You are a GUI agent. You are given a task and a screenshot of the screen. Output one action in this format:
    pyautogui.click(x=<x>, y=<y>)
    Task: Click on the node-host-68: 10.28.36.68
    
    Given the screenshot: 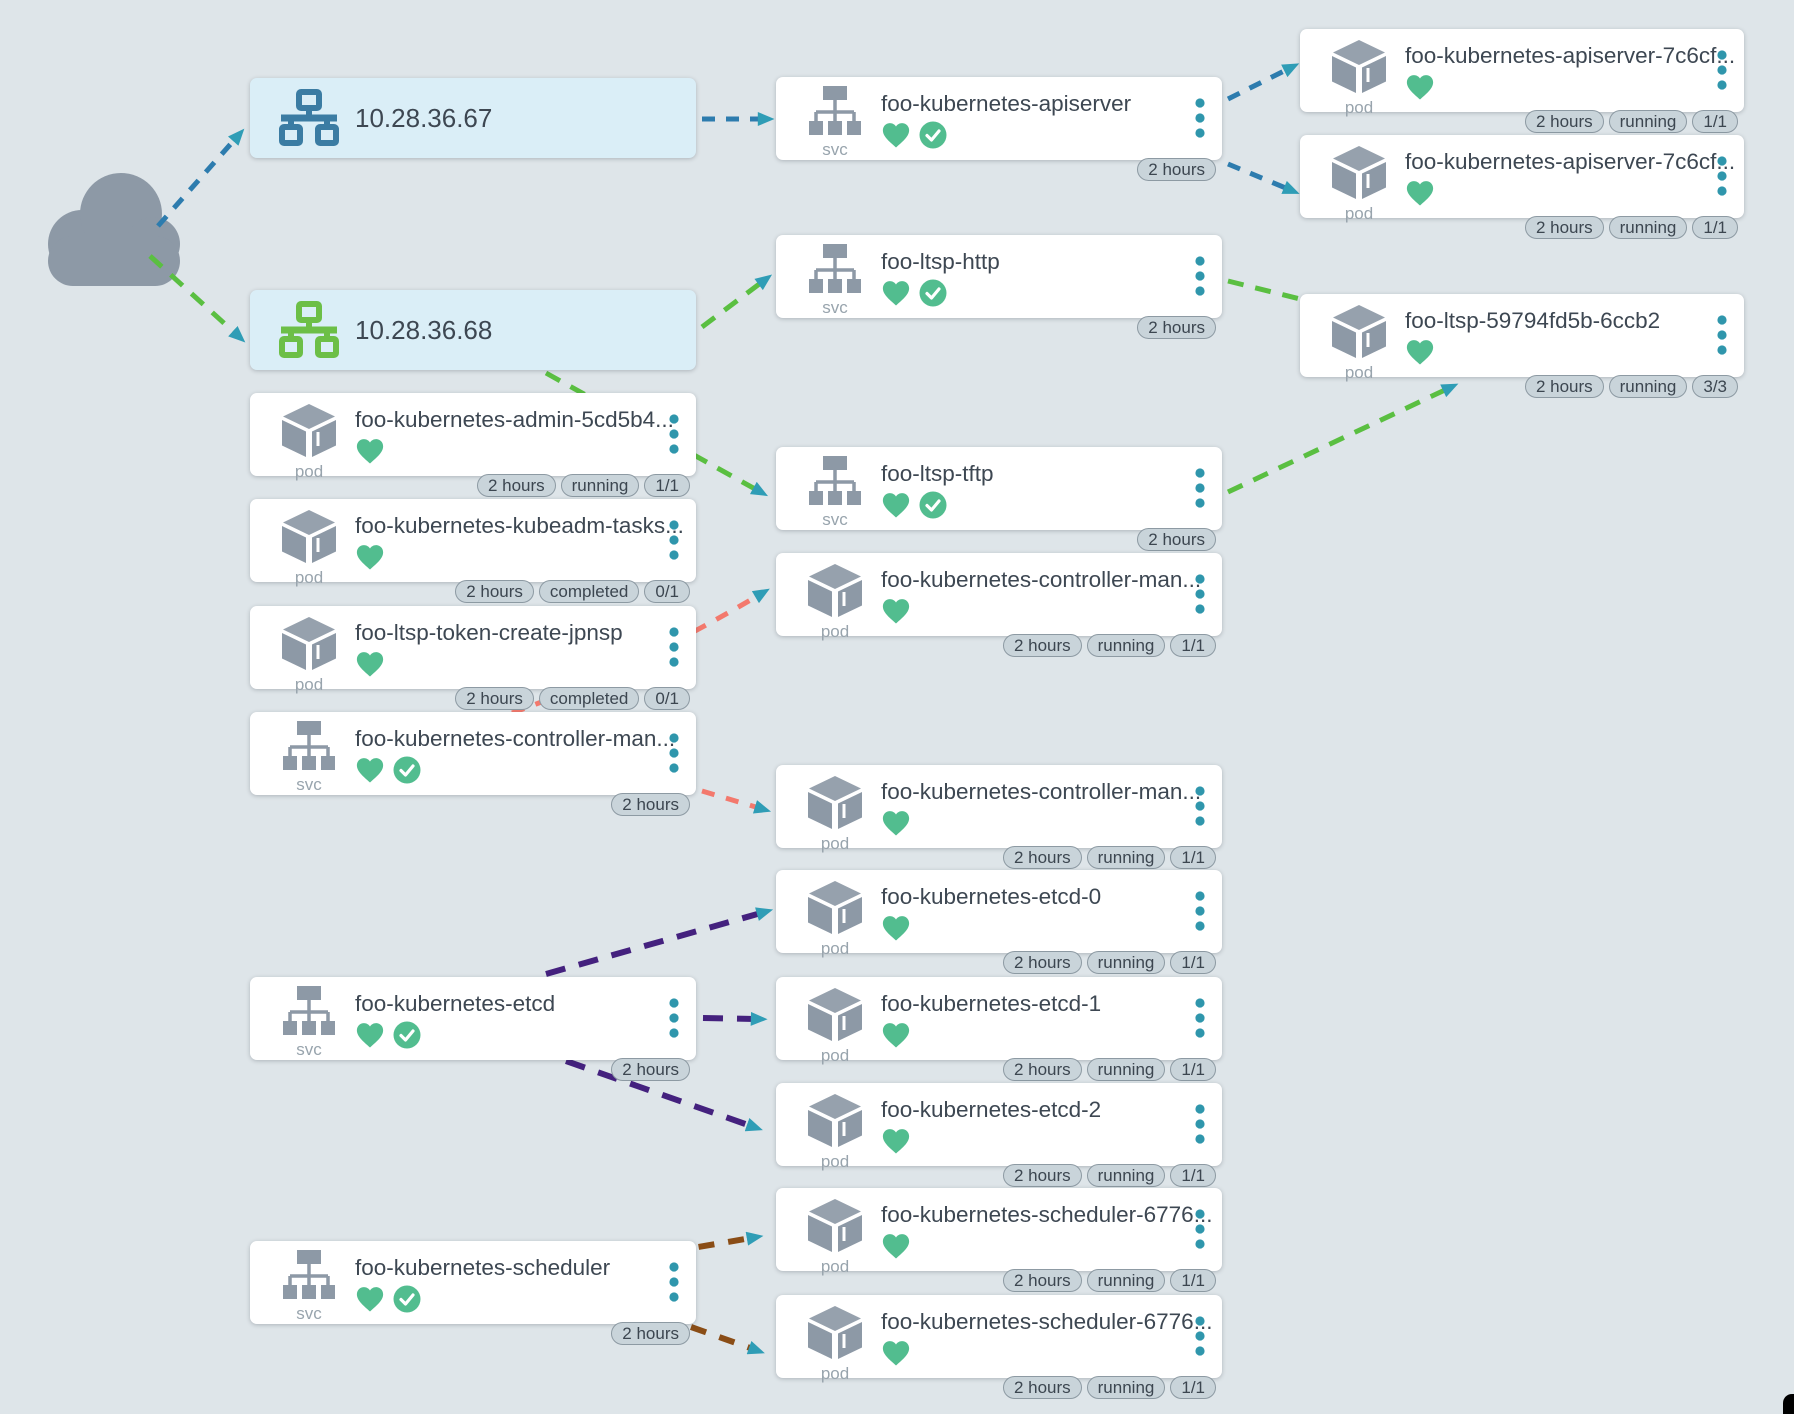 What is the action you would take?
    pyautogui.click(x=473, y=330)
    